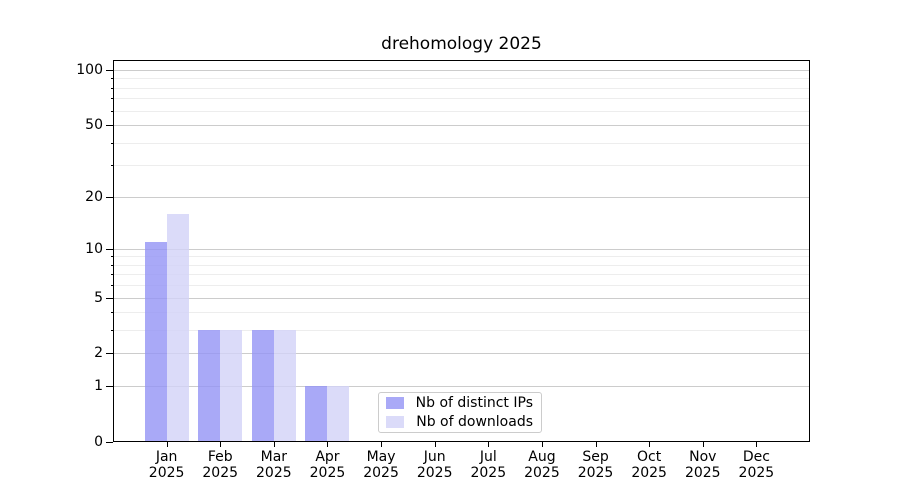 This screenshot has width=900, height=500. I want to click on x-tick-label: Jun 2025, so click(434, 465).